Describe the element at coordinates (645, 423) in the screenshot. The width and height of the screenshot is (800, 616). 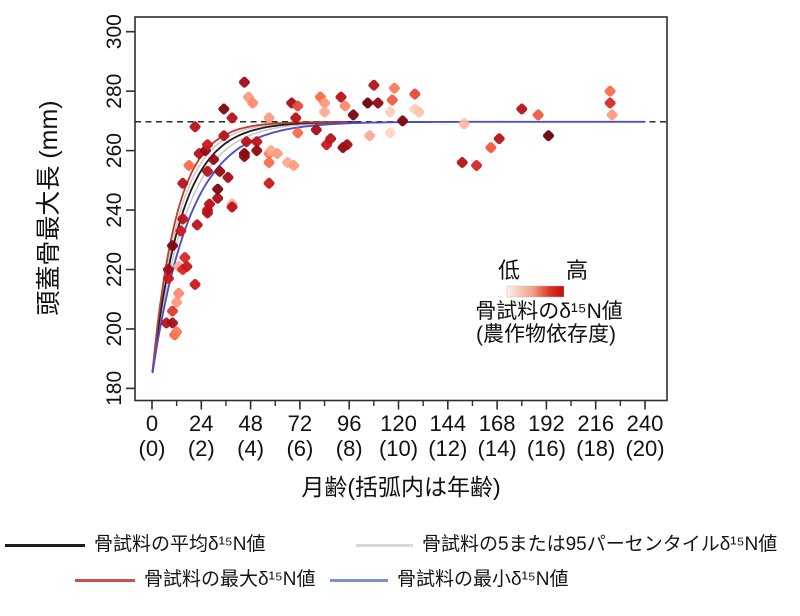
I see `x-tick-month-label: 240` at that location.